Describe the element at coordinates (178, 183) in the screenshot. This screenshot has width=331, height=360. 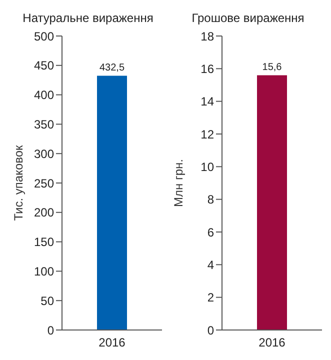
I see `y-axis-title: Млн грн.` at that location.